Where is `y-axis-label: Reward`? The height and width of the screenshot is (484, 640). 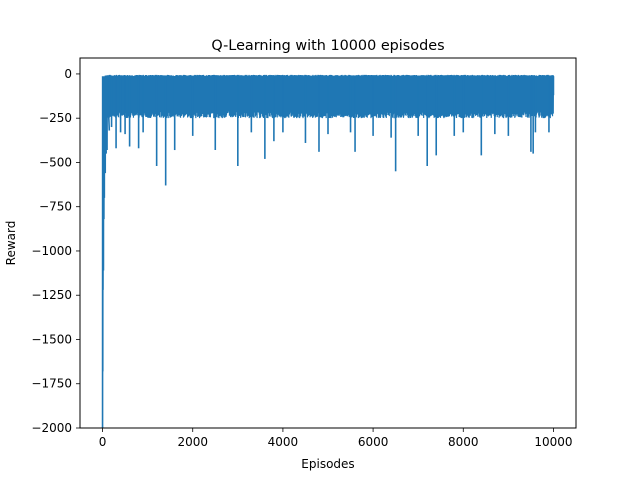
y-axis-label: Reward is located at coordinates (11, 243).